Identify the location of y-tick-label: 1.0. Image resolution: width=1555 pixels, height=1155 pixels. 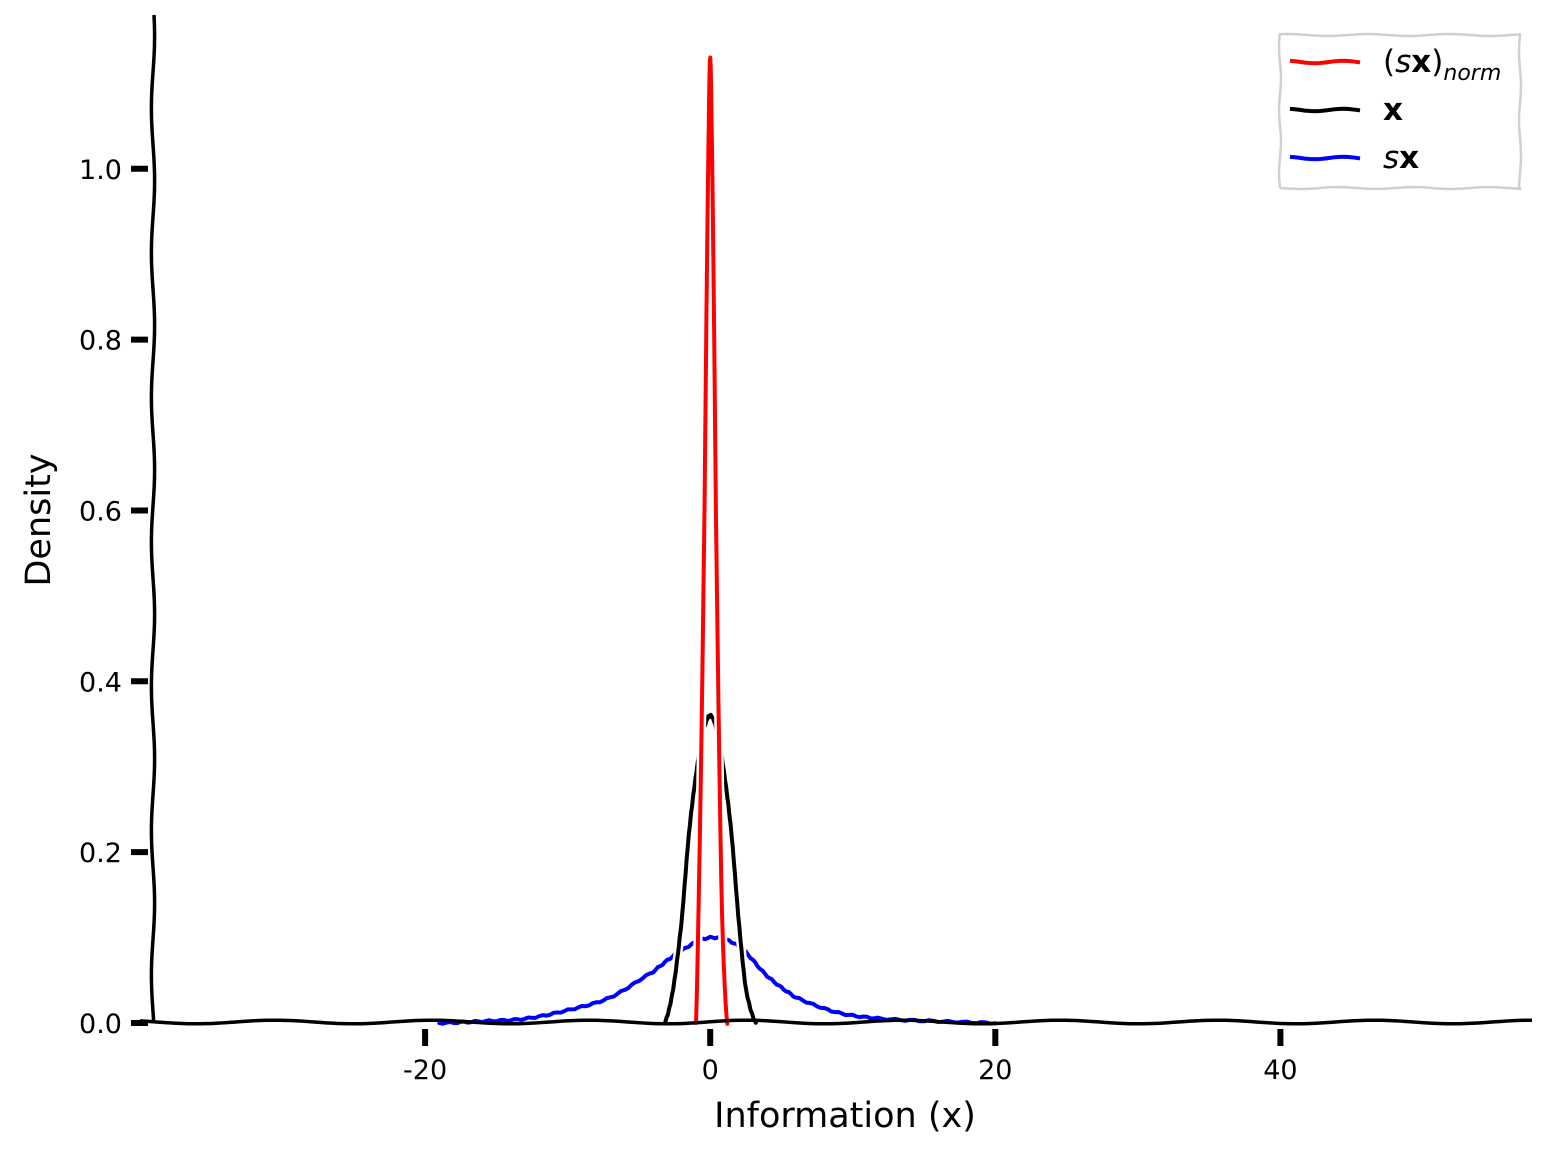
(100, 170).